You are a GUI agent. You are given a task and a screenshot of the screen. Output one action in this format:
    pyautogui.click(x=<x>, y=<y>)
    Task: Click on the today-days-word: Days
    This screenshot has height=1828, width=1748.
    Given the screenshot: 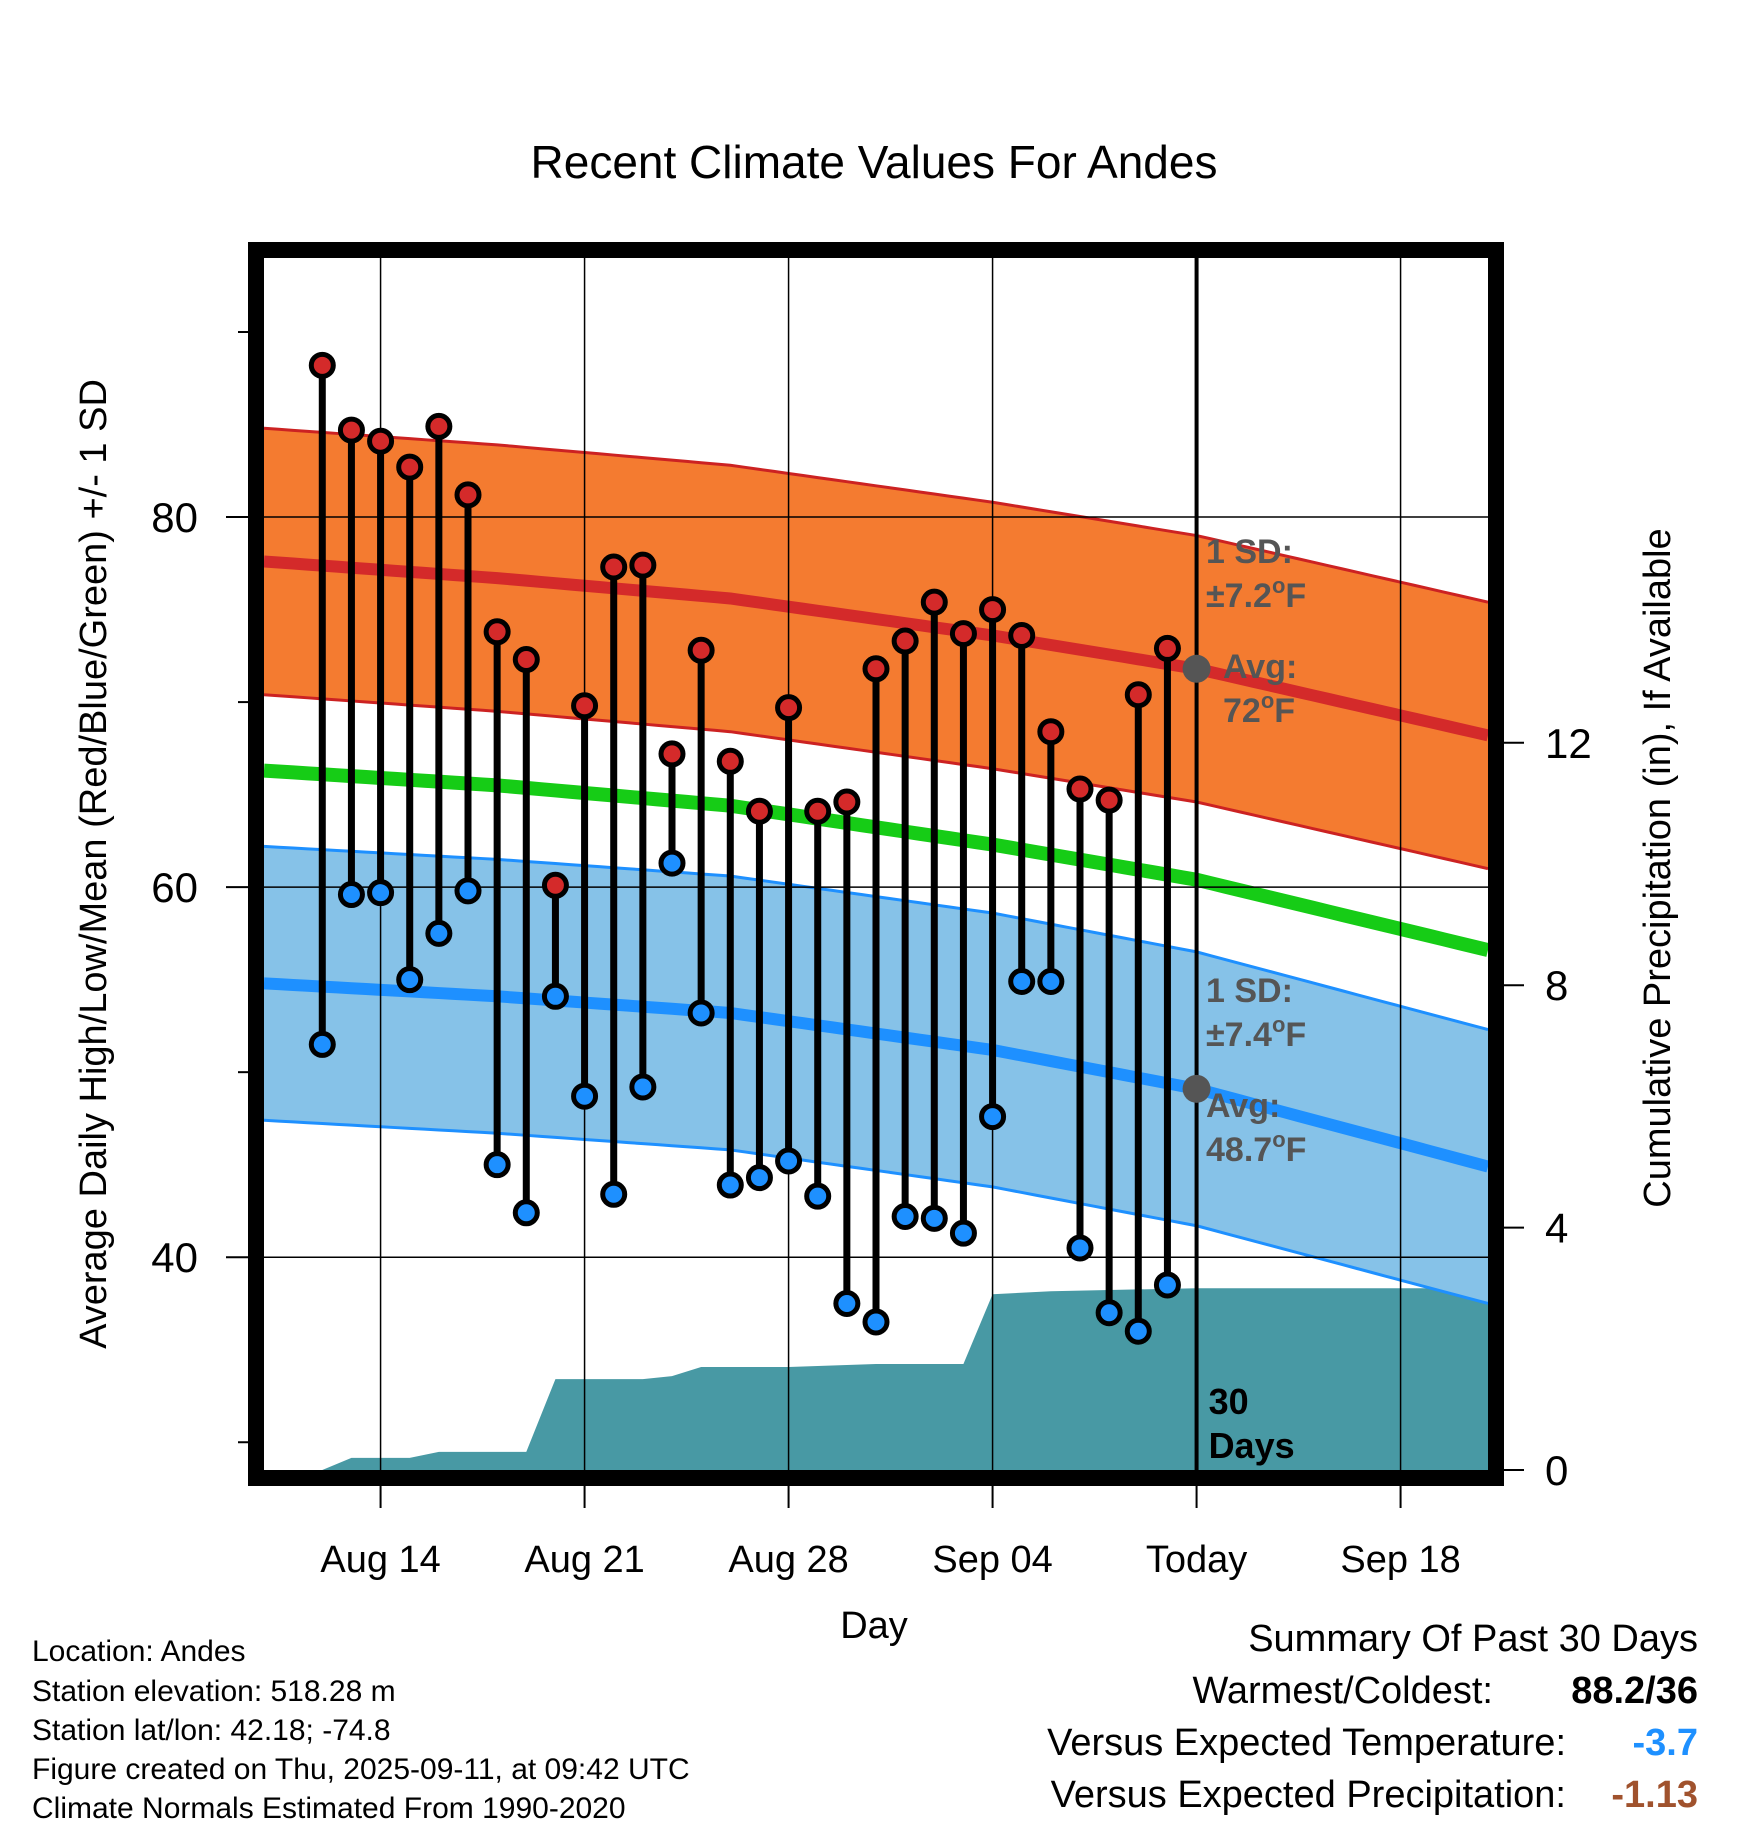 What is the action you would take?
    pyautogui.click(x=1252, y=1445)
    